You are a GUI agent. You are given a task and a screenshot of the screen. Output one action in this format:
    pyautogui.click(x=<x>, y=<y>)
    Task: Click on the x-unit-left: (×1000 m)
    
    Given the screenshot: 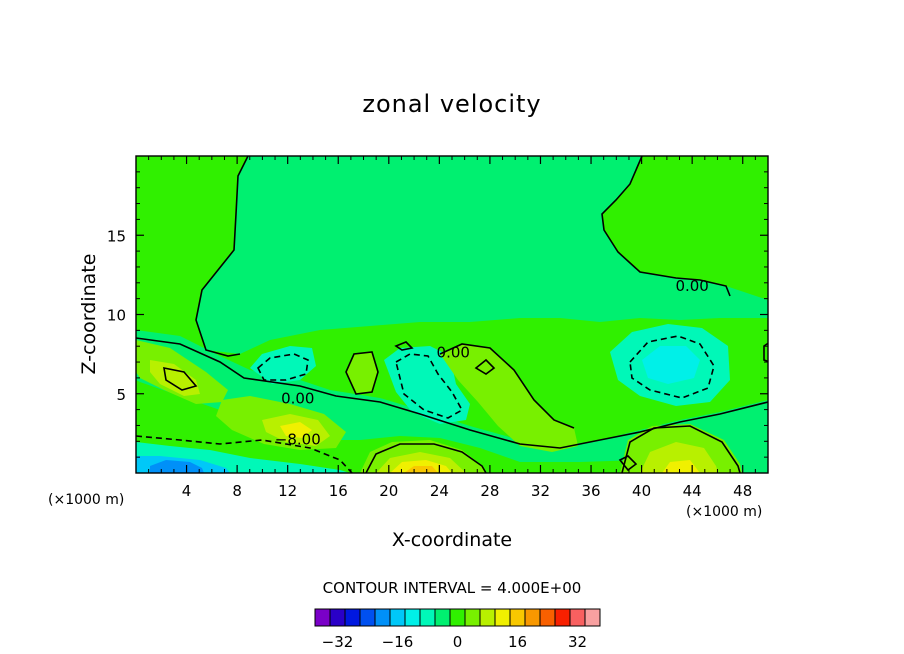 What is the action you would take?
    pyautogui.click(x=86, y=500)
    